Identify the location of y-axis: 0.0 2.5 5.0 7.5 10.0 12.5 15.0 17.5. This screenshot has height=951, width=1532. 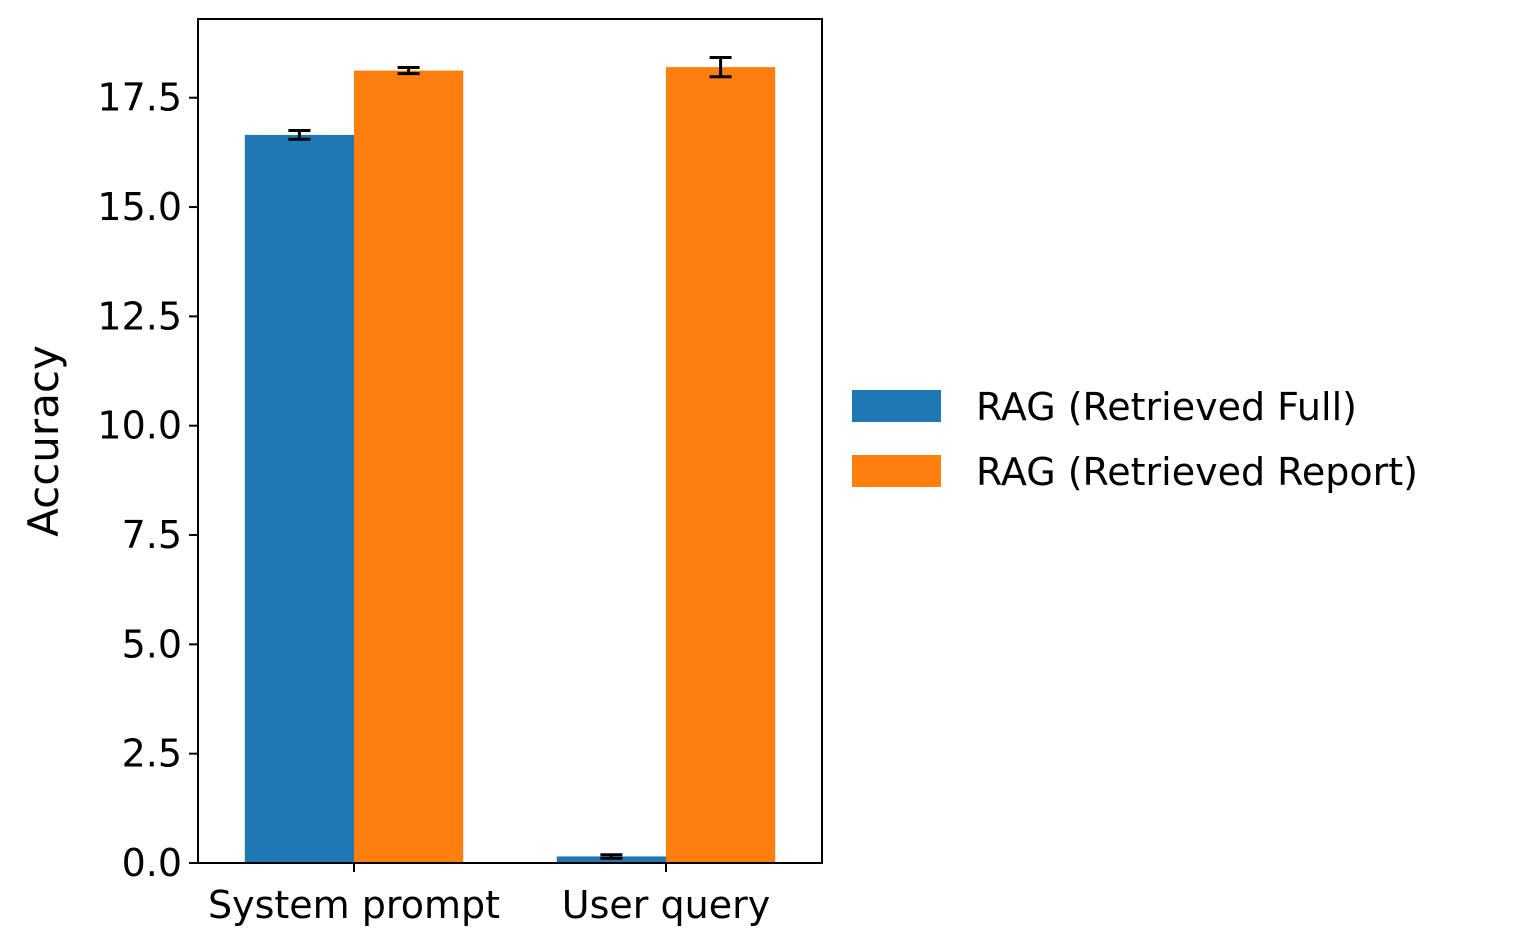
(147, 480).